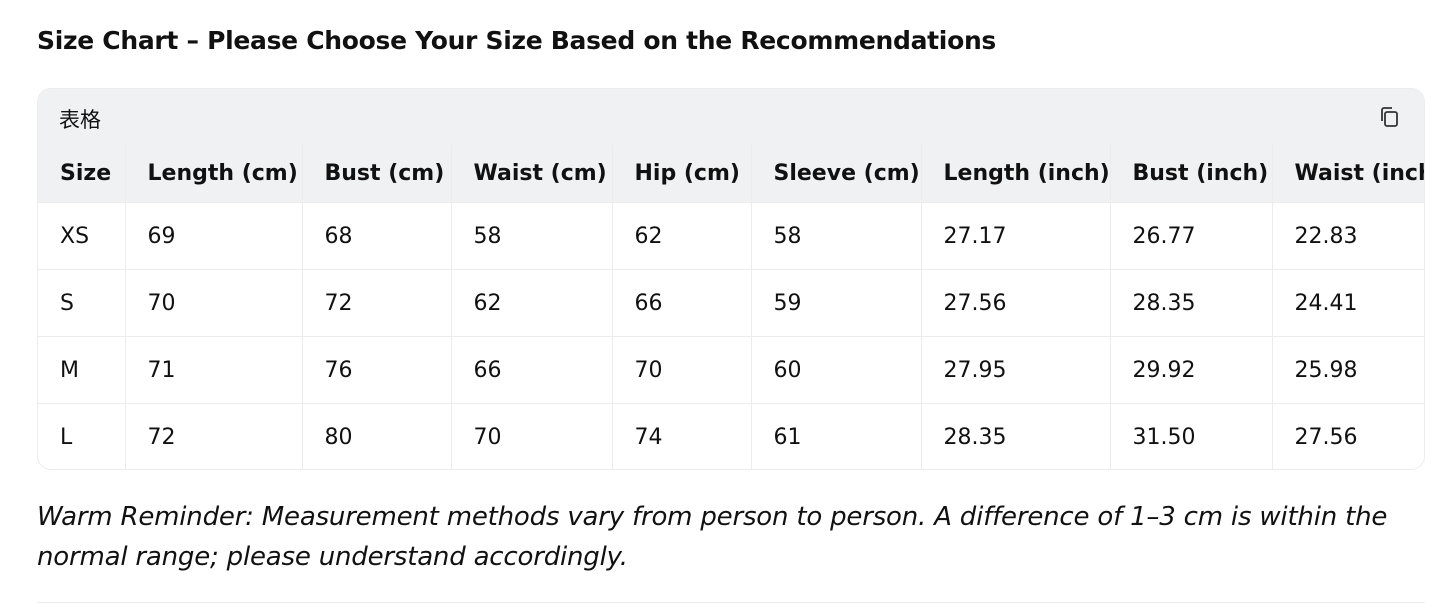 The image size is (1445, 604). I want to click on column-header: Sleeve (cm), so click(836, 174).